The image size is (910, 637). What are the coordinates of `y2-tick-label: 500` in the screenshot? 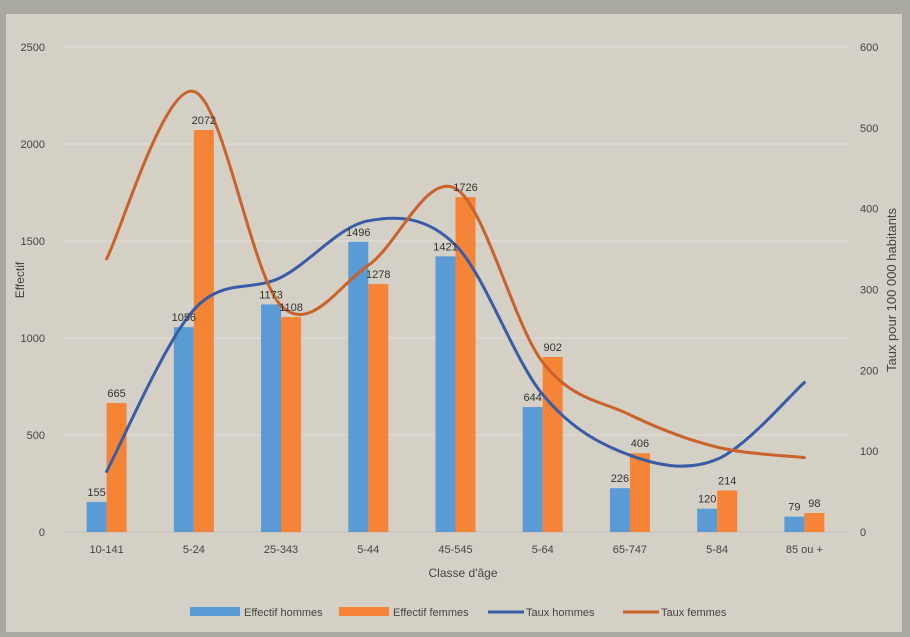 It's located at (869, 129).